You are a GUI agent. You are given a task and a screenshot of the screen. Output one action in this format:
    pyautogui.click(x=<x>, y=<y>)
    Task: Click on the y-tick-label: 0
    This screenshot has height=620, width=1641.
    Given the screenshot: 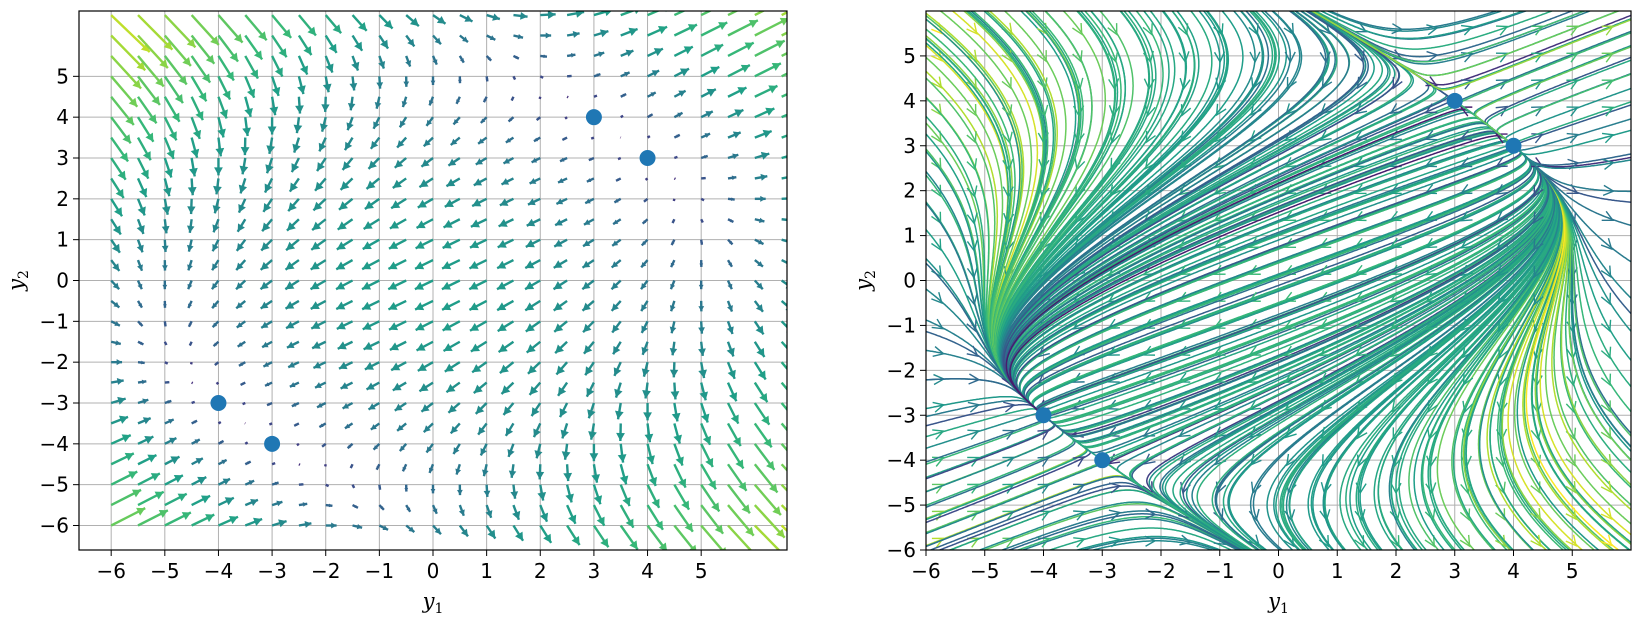 What is the action you would take?
    pyautogui.click(x=909, y=281)
    